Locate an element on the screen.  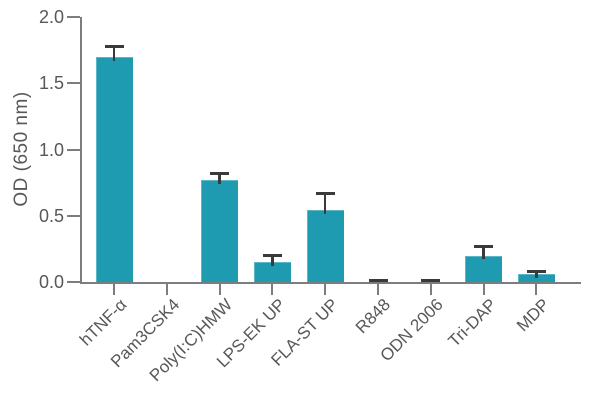
bar-Tri-DAP is located at coordinates (484, 268).